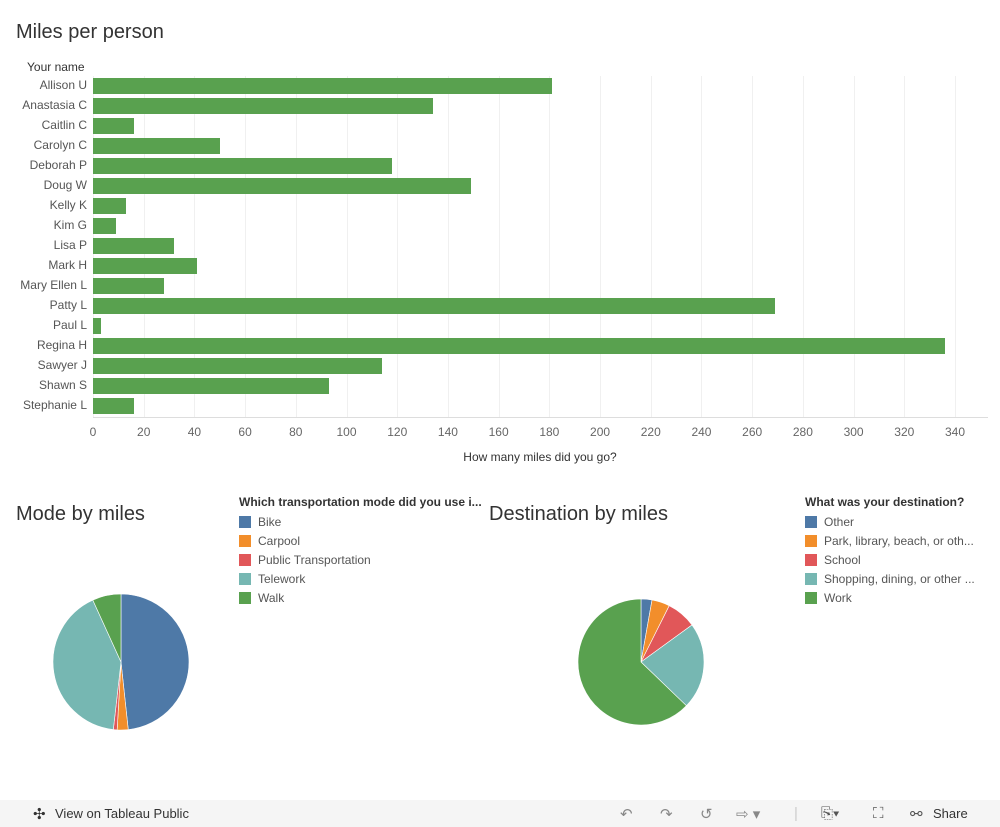 The image size is (1000, 827). I want to click on legend-item: Public Transportation, so click(360, 560).